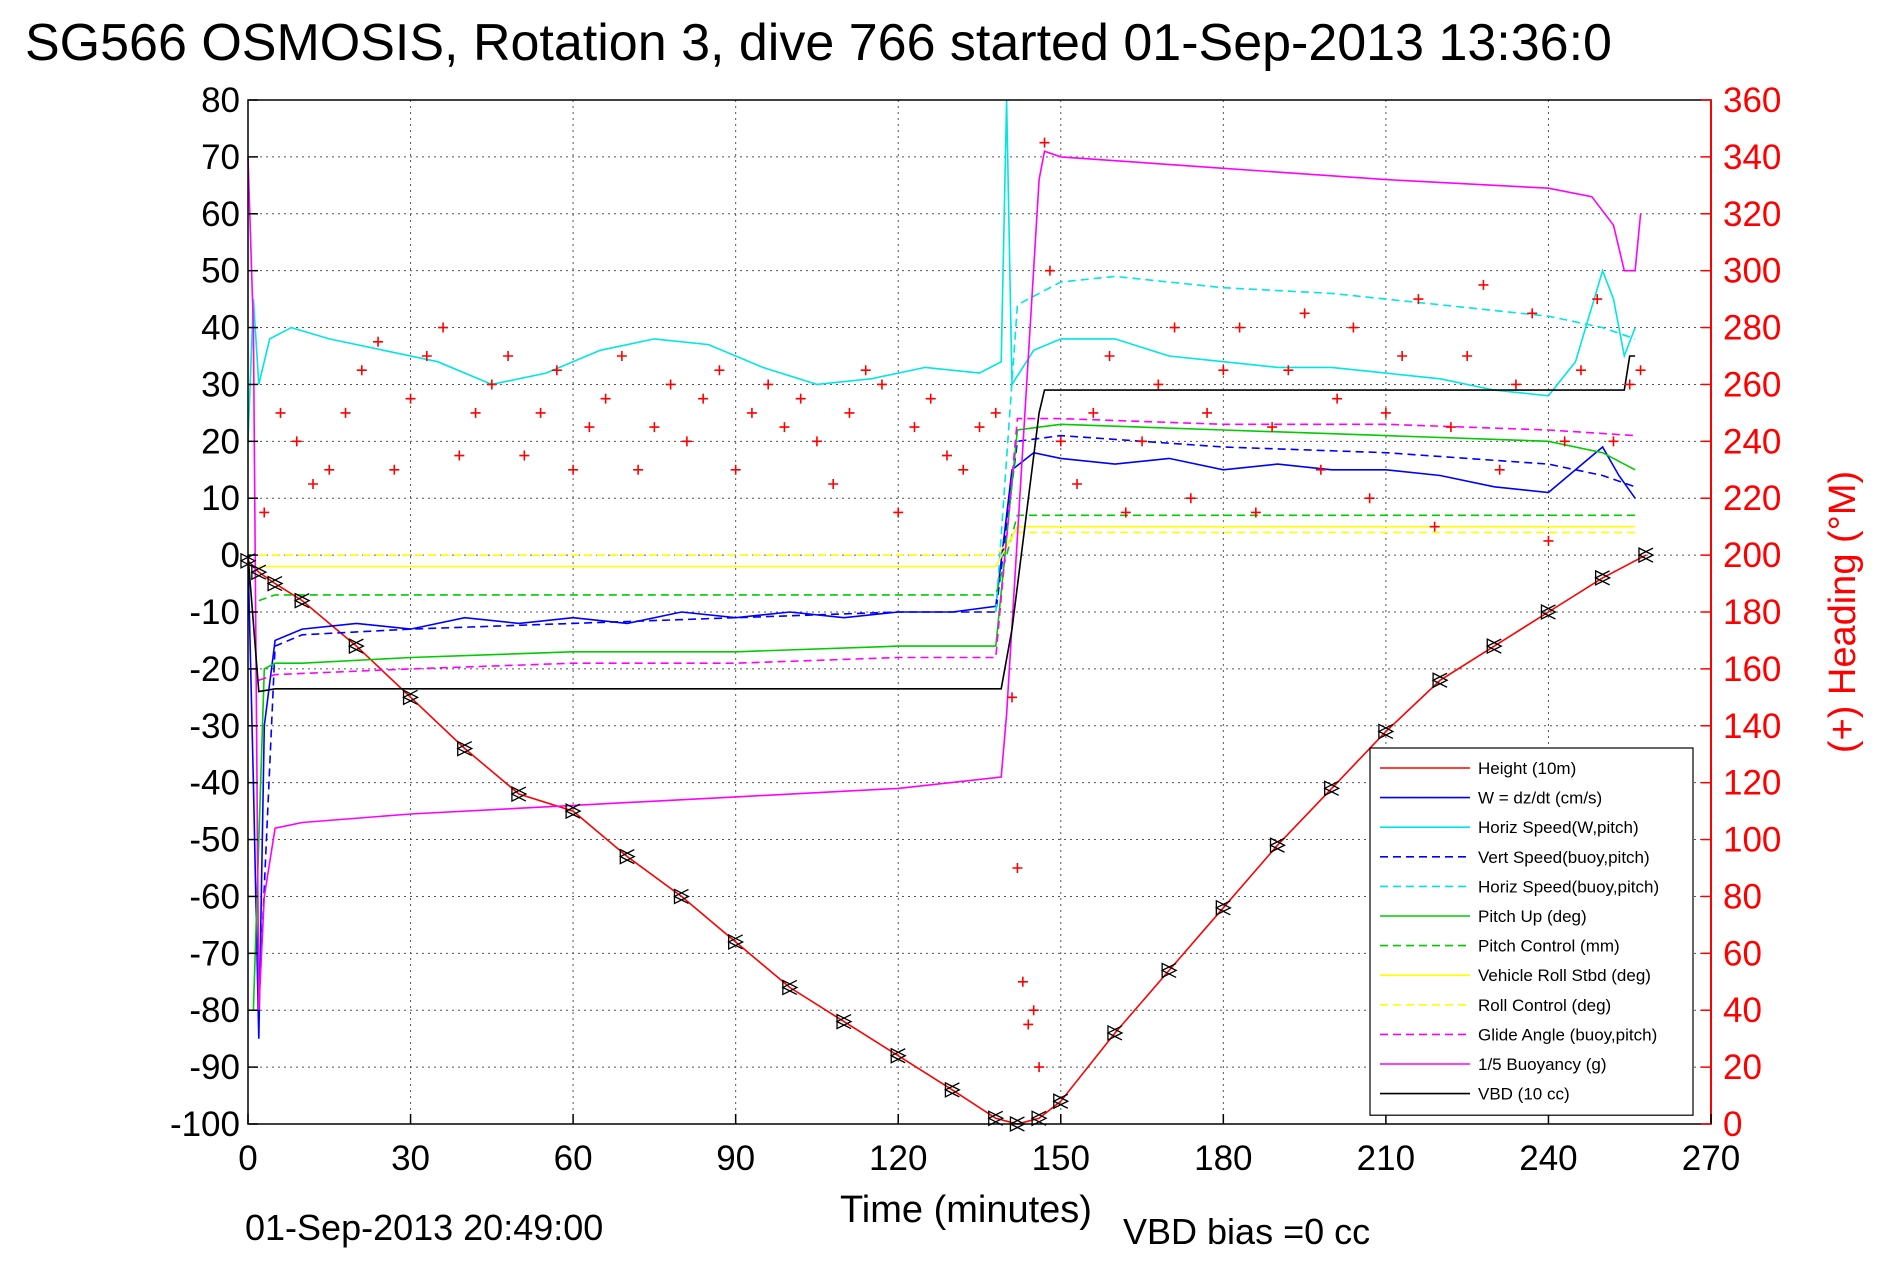  What do you see at coordinates (1752, 271) in the screenshot?
I see `y-right-tick-label-3: 300` at bounding box center [1752, 271].